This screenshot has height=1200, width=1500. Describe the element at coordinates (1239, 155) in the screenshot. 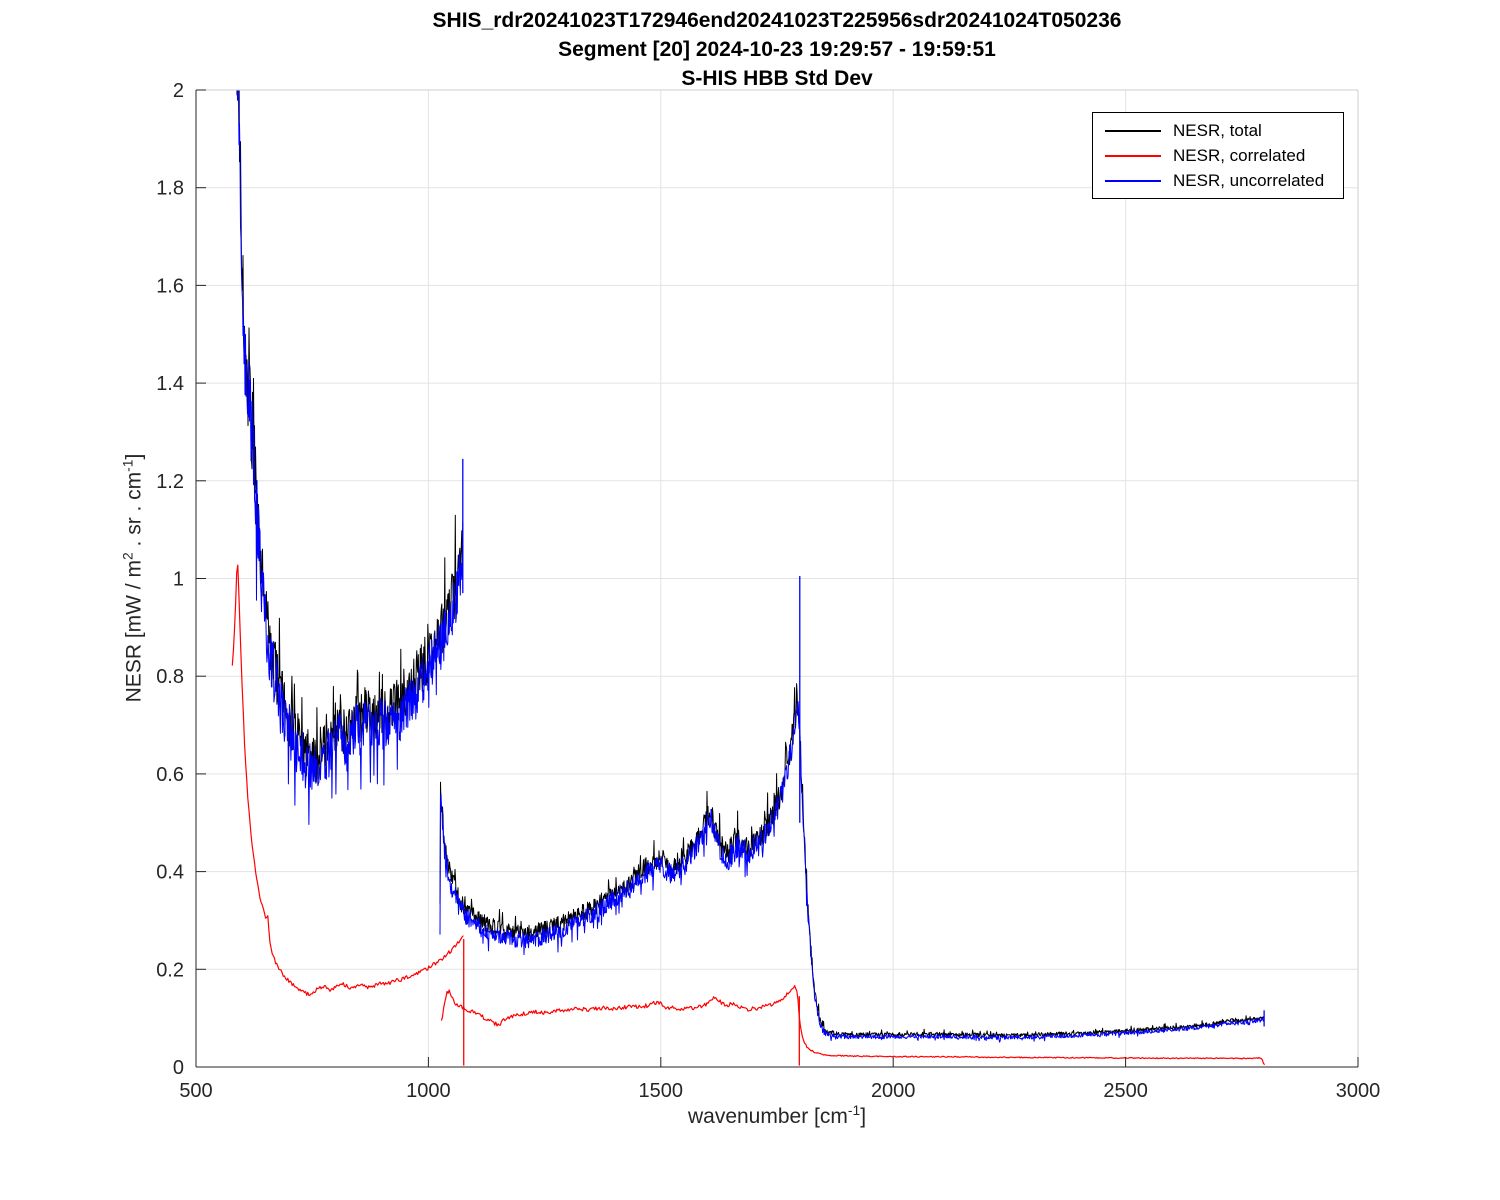

I see `legend-label-correlated: NESR, correlated` at that location.